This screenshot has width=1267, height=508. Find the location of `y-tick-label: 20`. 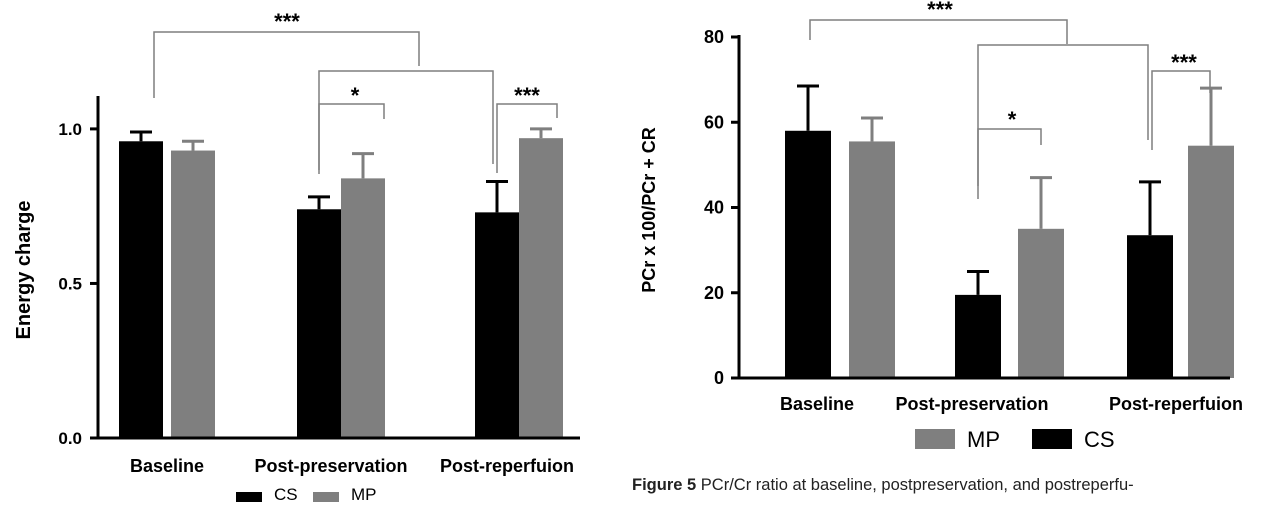

y-tick-label: 20 is located at coordinates (714, 293).